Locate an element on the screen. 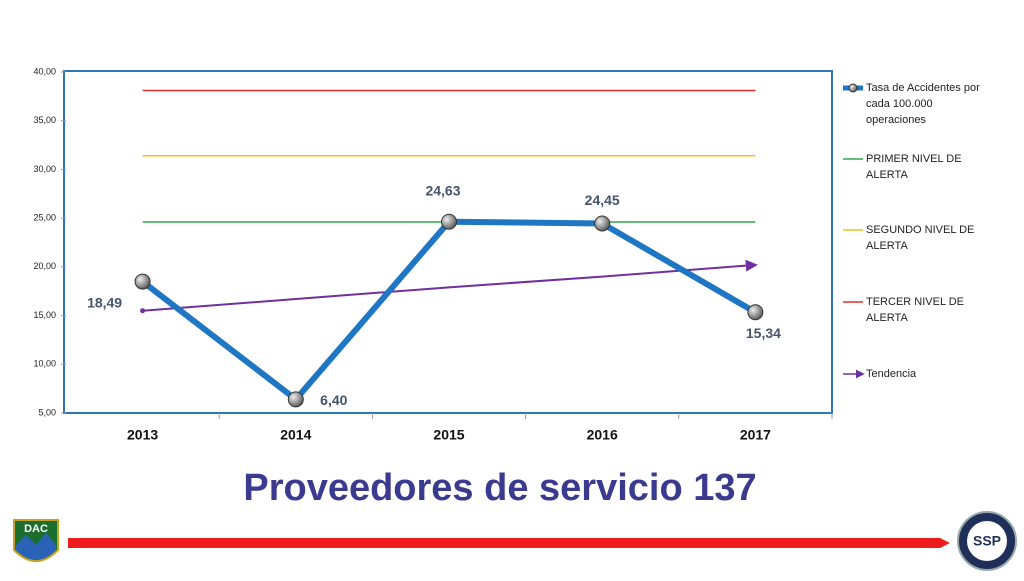 The height and width of the screenshot is (581, 1024). logo-text: SSP is located at coordinates (987, 541).